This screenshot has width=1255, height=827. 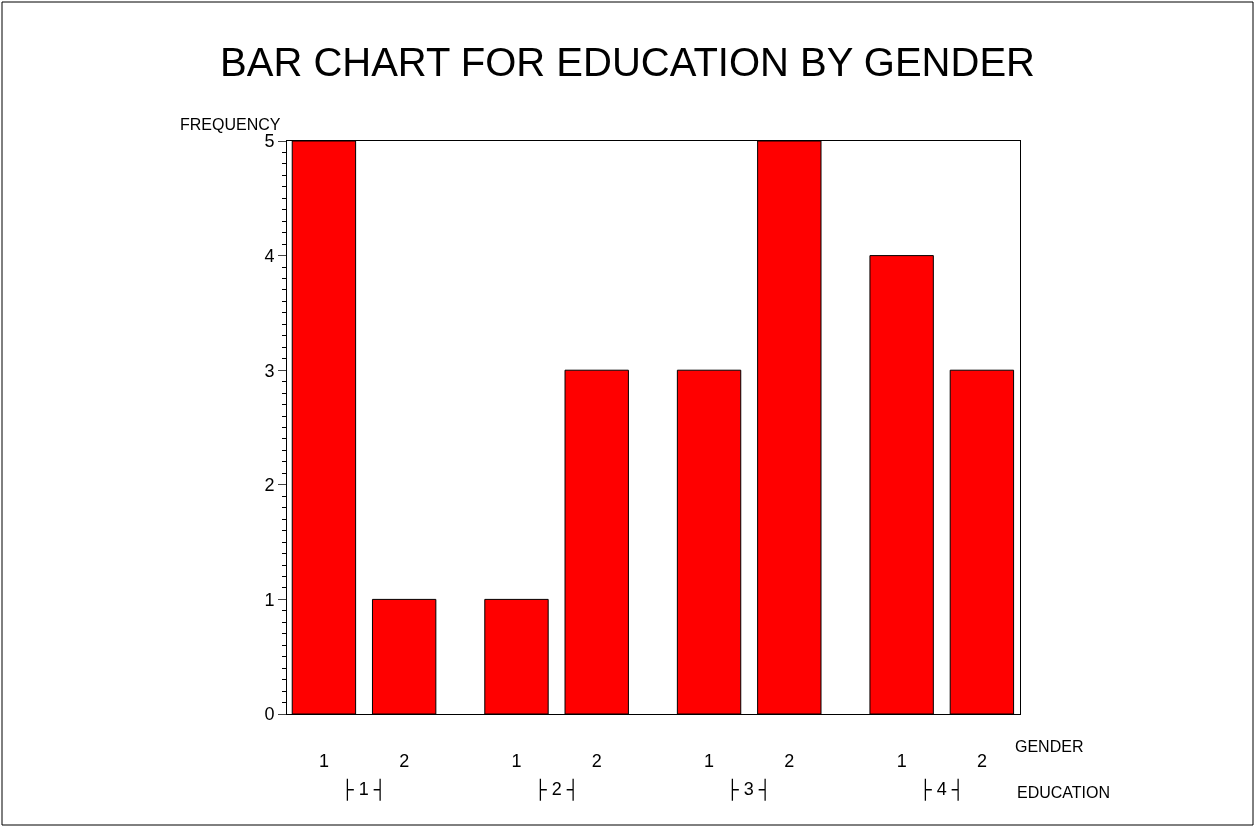 What do you see at coordinates (230, 124) in the screenshot?
I see `y-axis-title: FREQUENCY` at bounding box center [230, 124].